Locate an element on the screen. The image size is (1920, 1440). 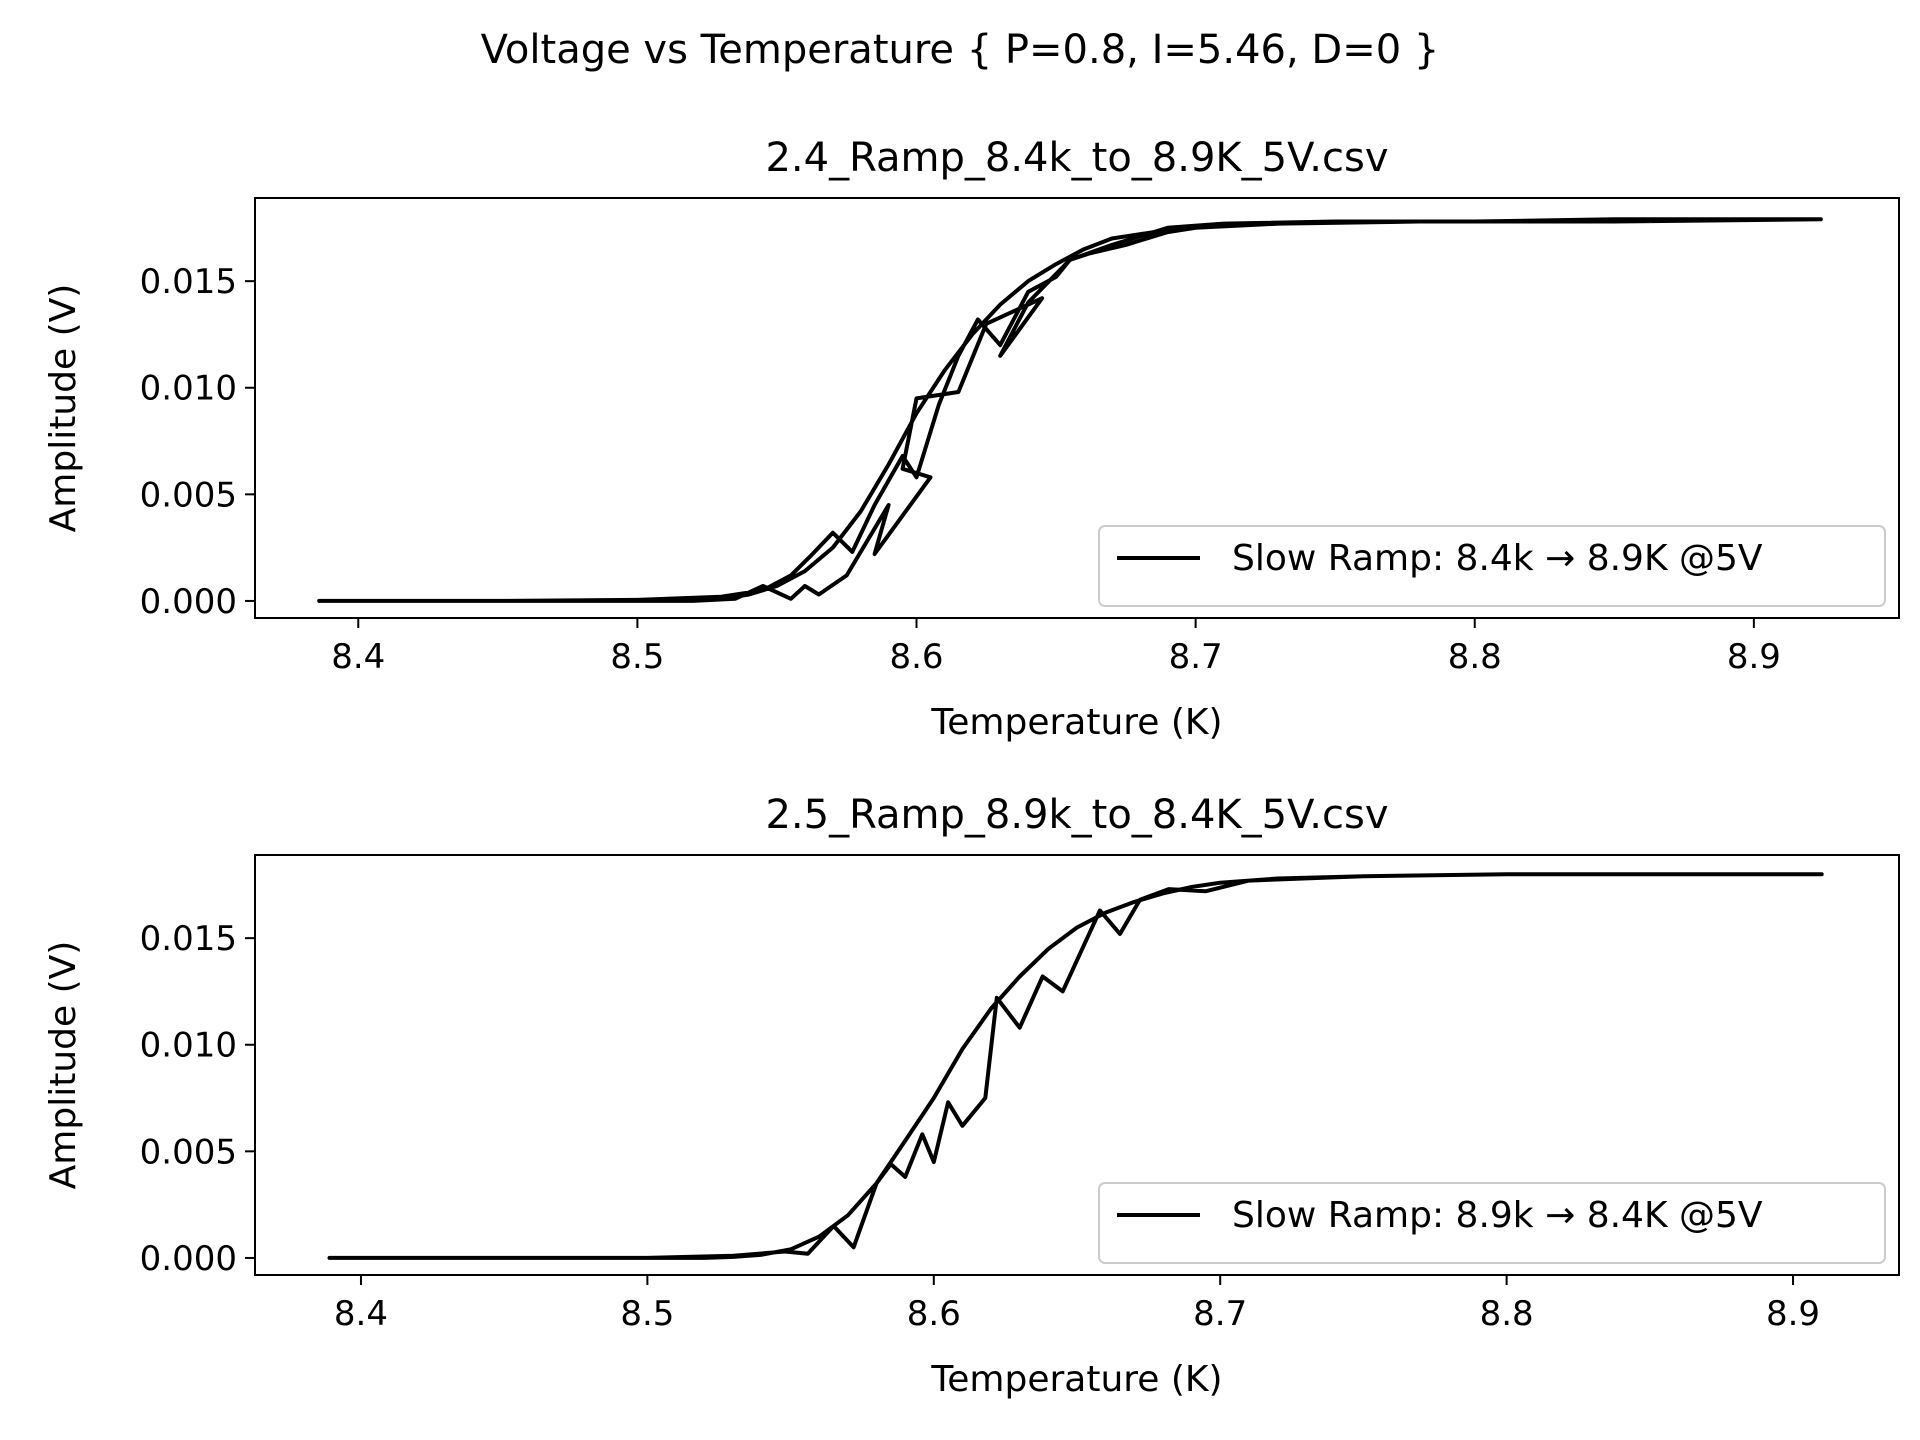
subplot-2-xtick-label: 8.7 is located at coordinates (1220, 1314).